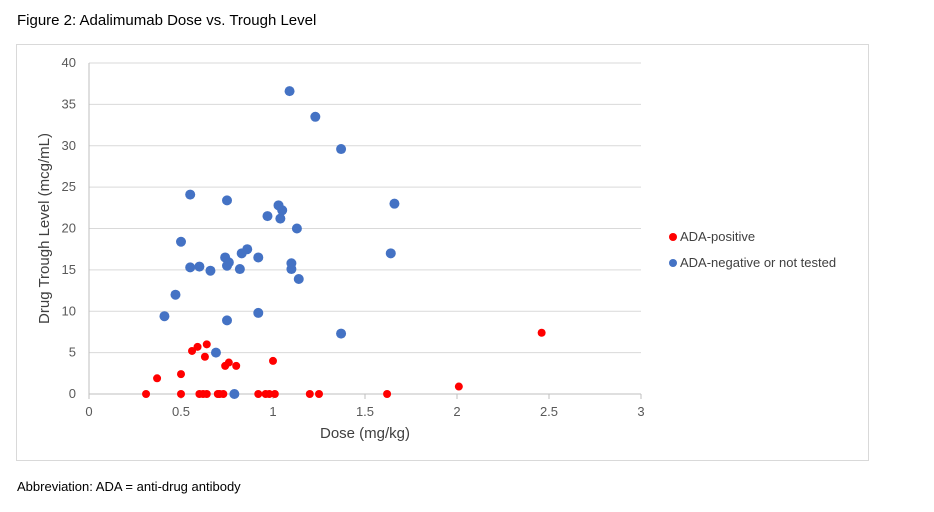  Describe the element at coordinates (69, 269) in the screenshot. I see `y-tick-label-15: 15` at that location.